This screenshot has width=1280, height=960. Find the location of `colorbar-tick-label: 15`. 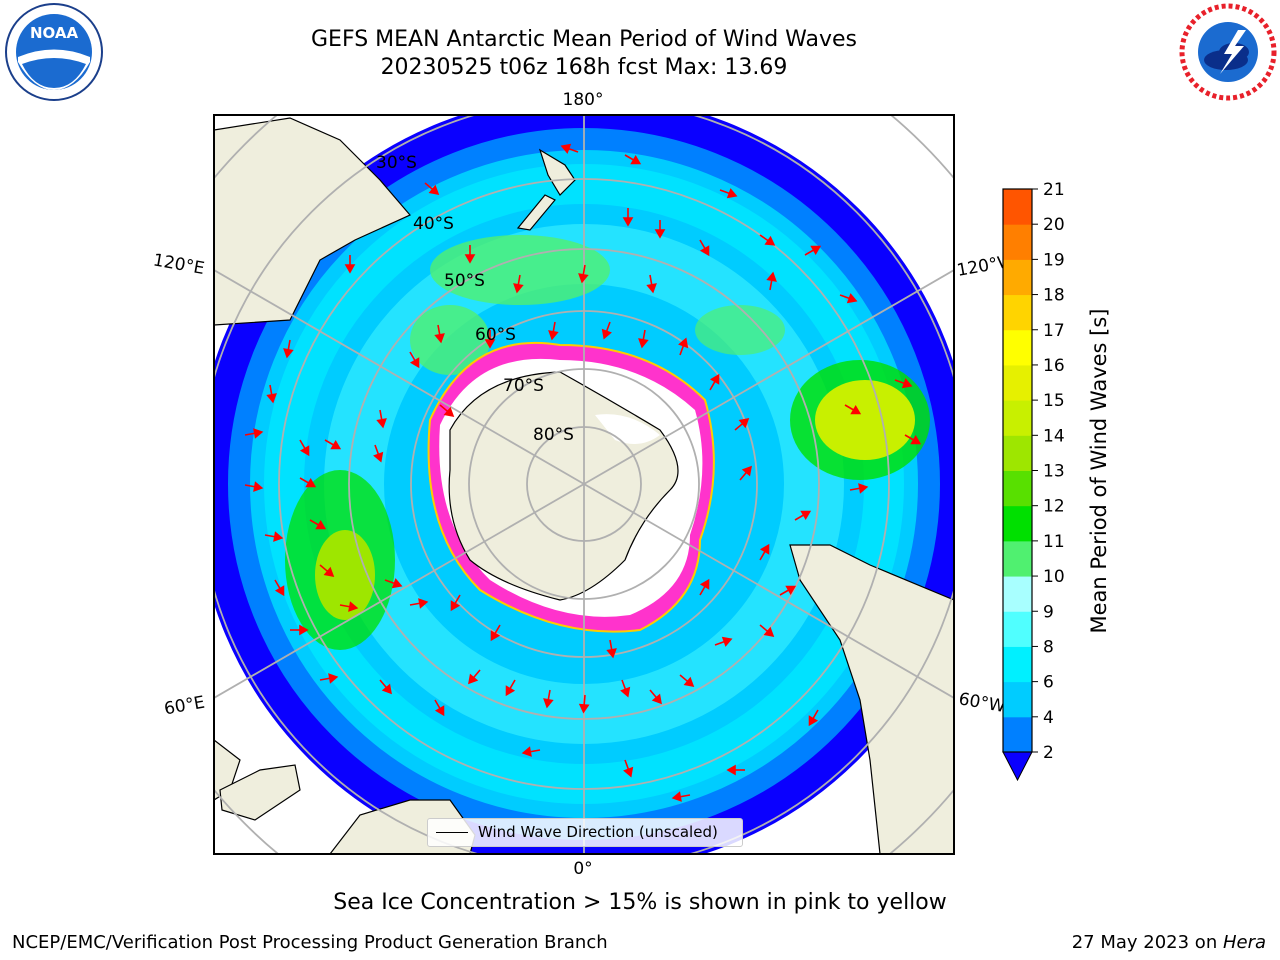

colorbar-tick-label: 15 is located at coordinates (1054, 401).